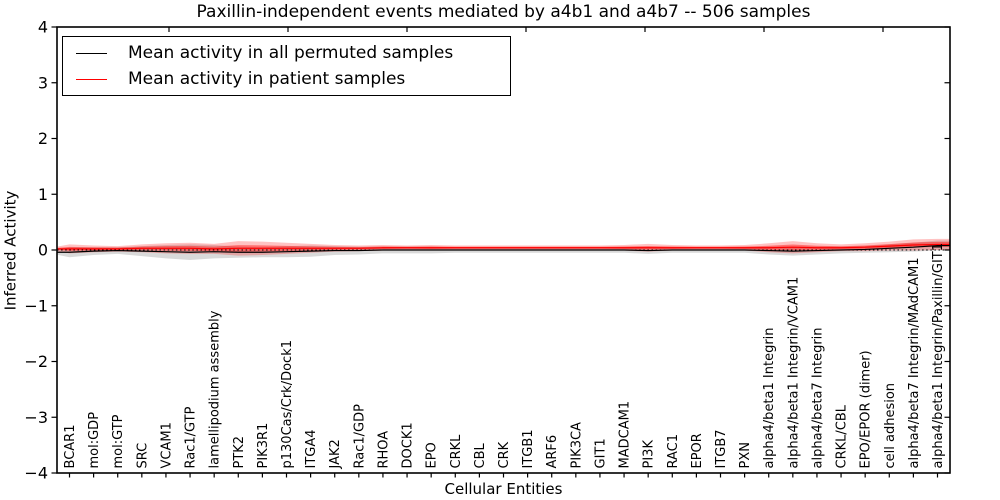 Image resolution: width=1000 pixels, height=500 pixels. Describe the element at coordinates (649, 454) in the screenshot. I see `x-tick-label: PI3K` at that location.